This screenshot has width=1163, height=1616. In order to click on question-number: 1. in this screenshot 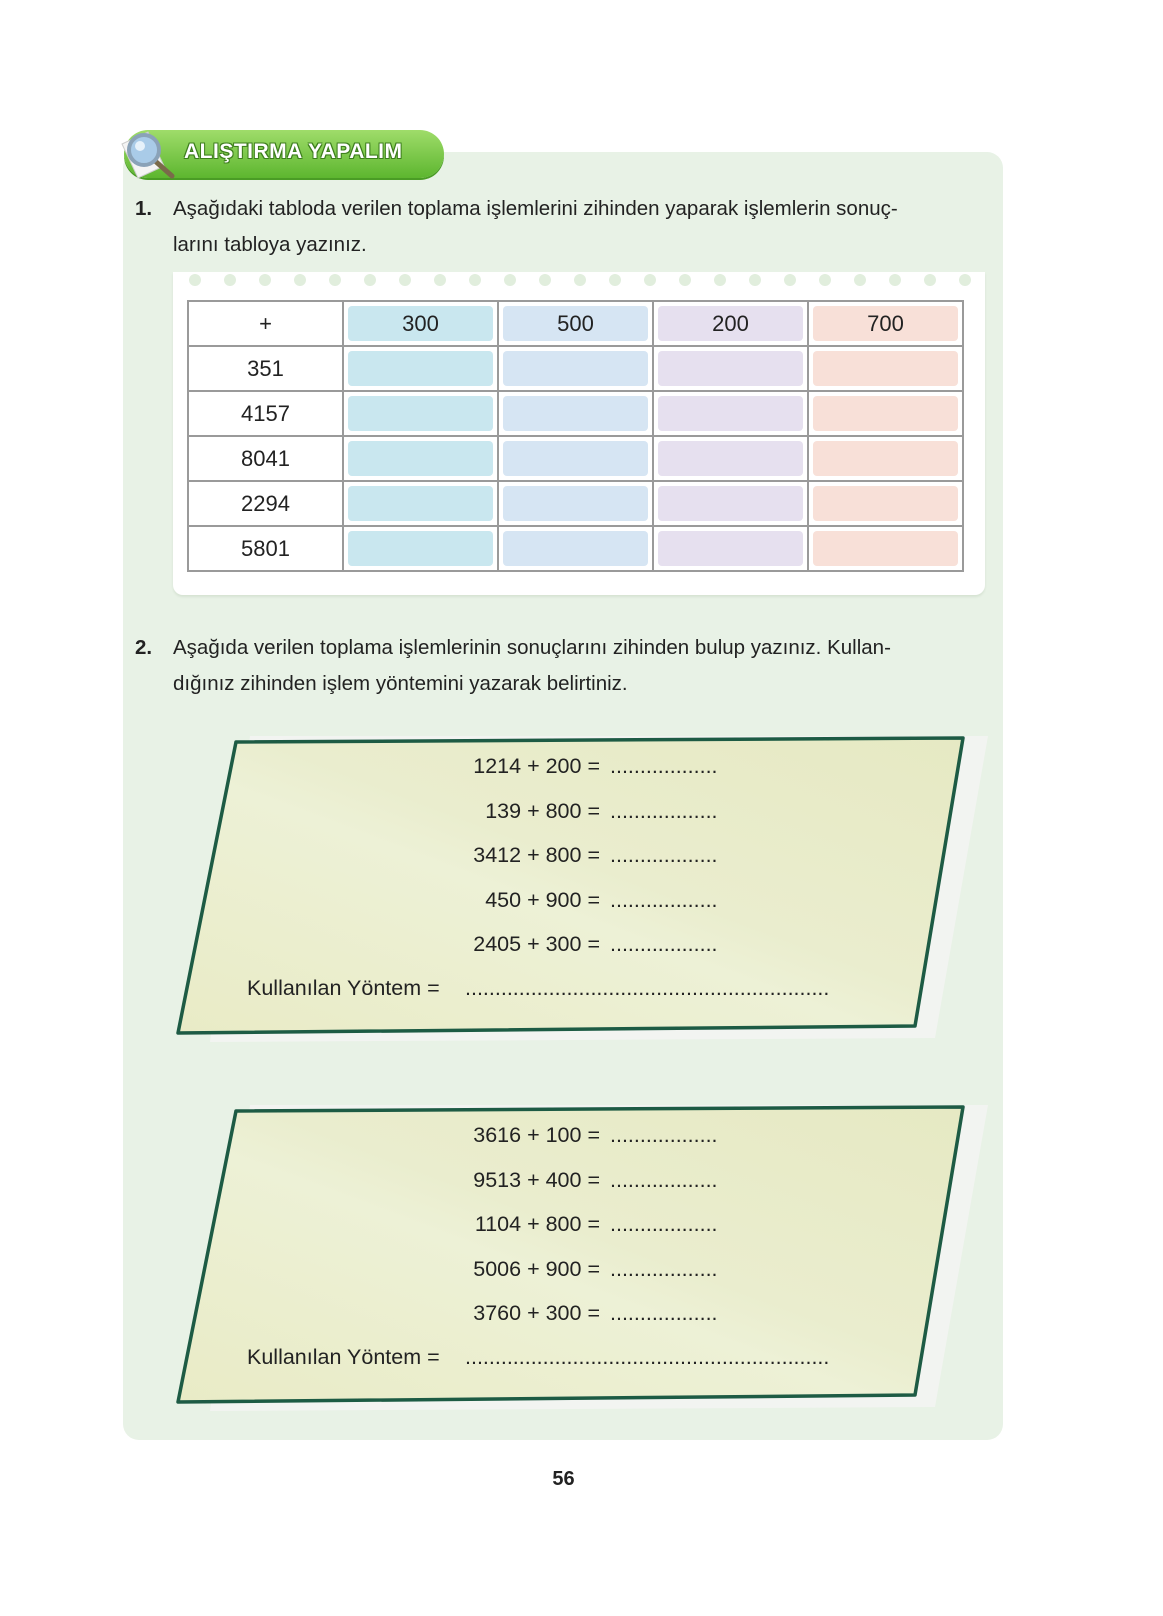, I will do `click(144, 208)`.